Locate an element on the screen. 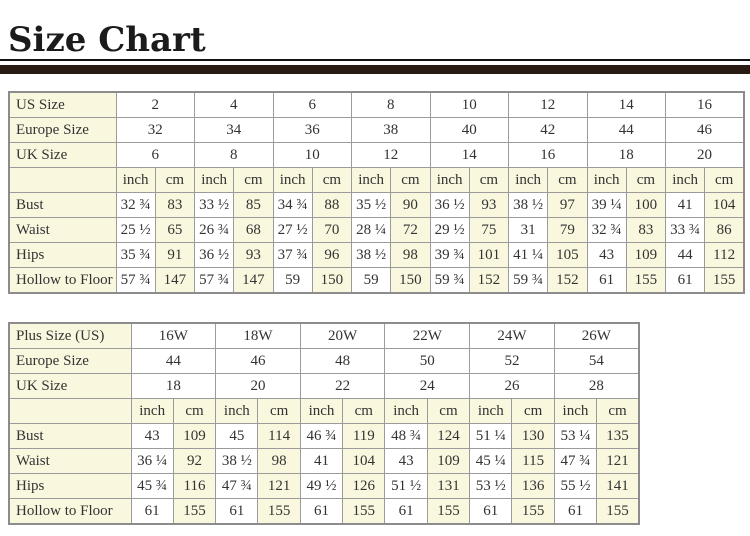  size-value-cell: 46 is located at coordinates (258, 361).